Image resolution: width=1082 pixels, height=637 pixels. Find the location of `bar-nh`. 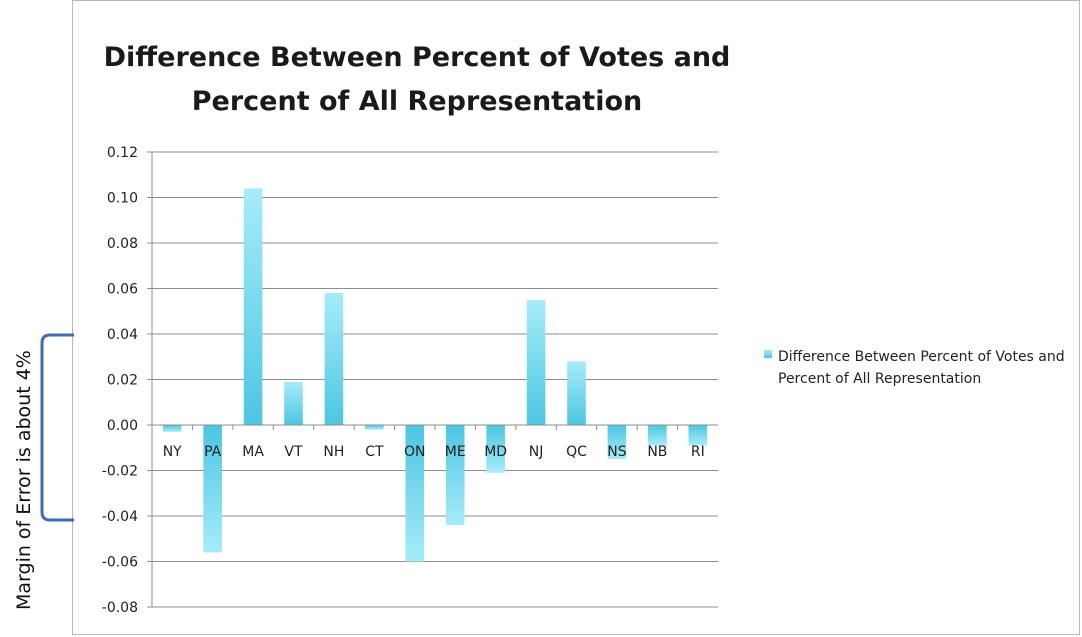

bar-nh is located at coordinates (334, 359).